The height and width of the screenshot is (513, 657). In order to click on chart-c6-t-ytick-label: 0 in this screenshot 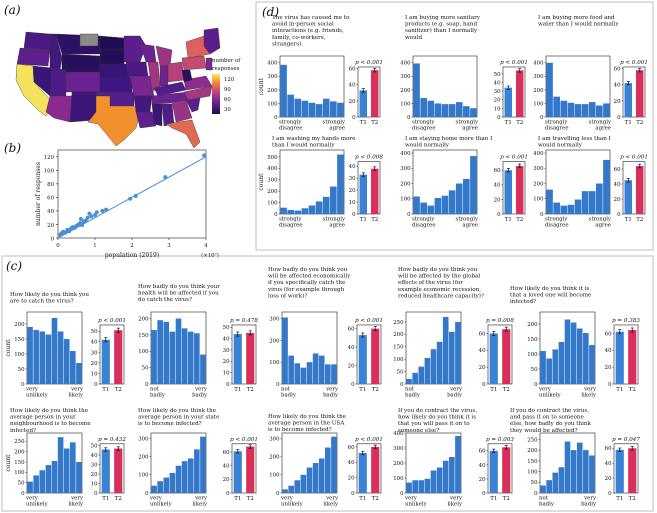, I will do `click(96, 494)`.